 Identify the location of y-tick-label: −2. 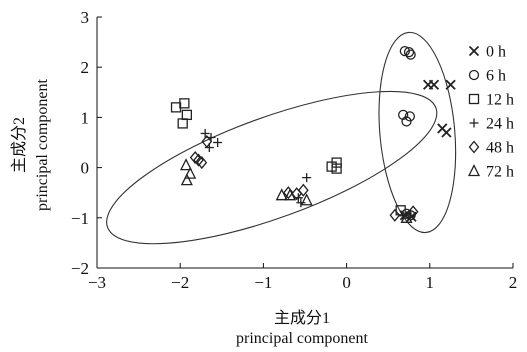
(80, 268).